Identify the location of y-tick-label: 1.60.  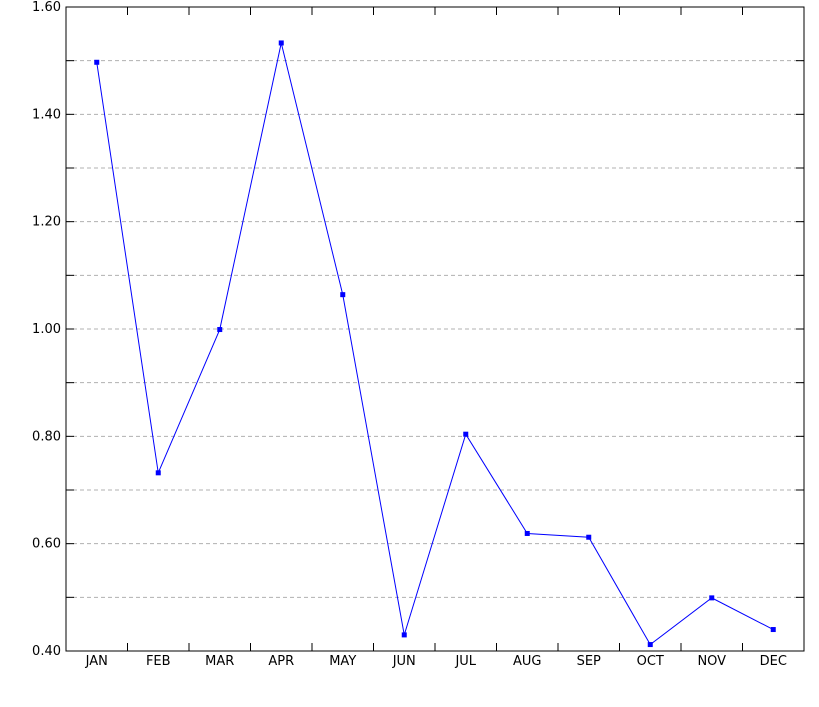
(46, 7).